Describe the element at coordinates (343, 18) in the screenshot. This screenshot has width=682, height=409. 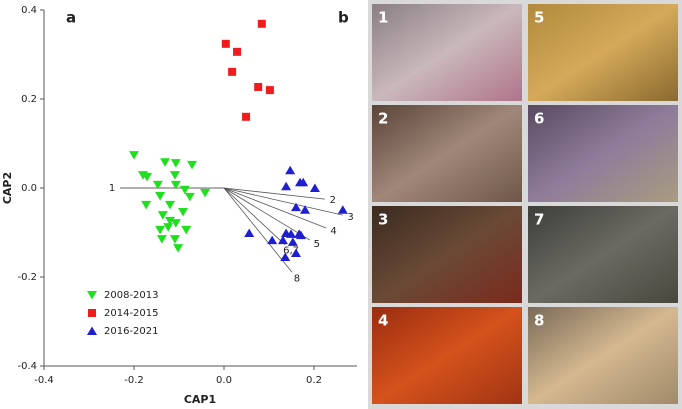
I see `panel-letter: b` at that location.